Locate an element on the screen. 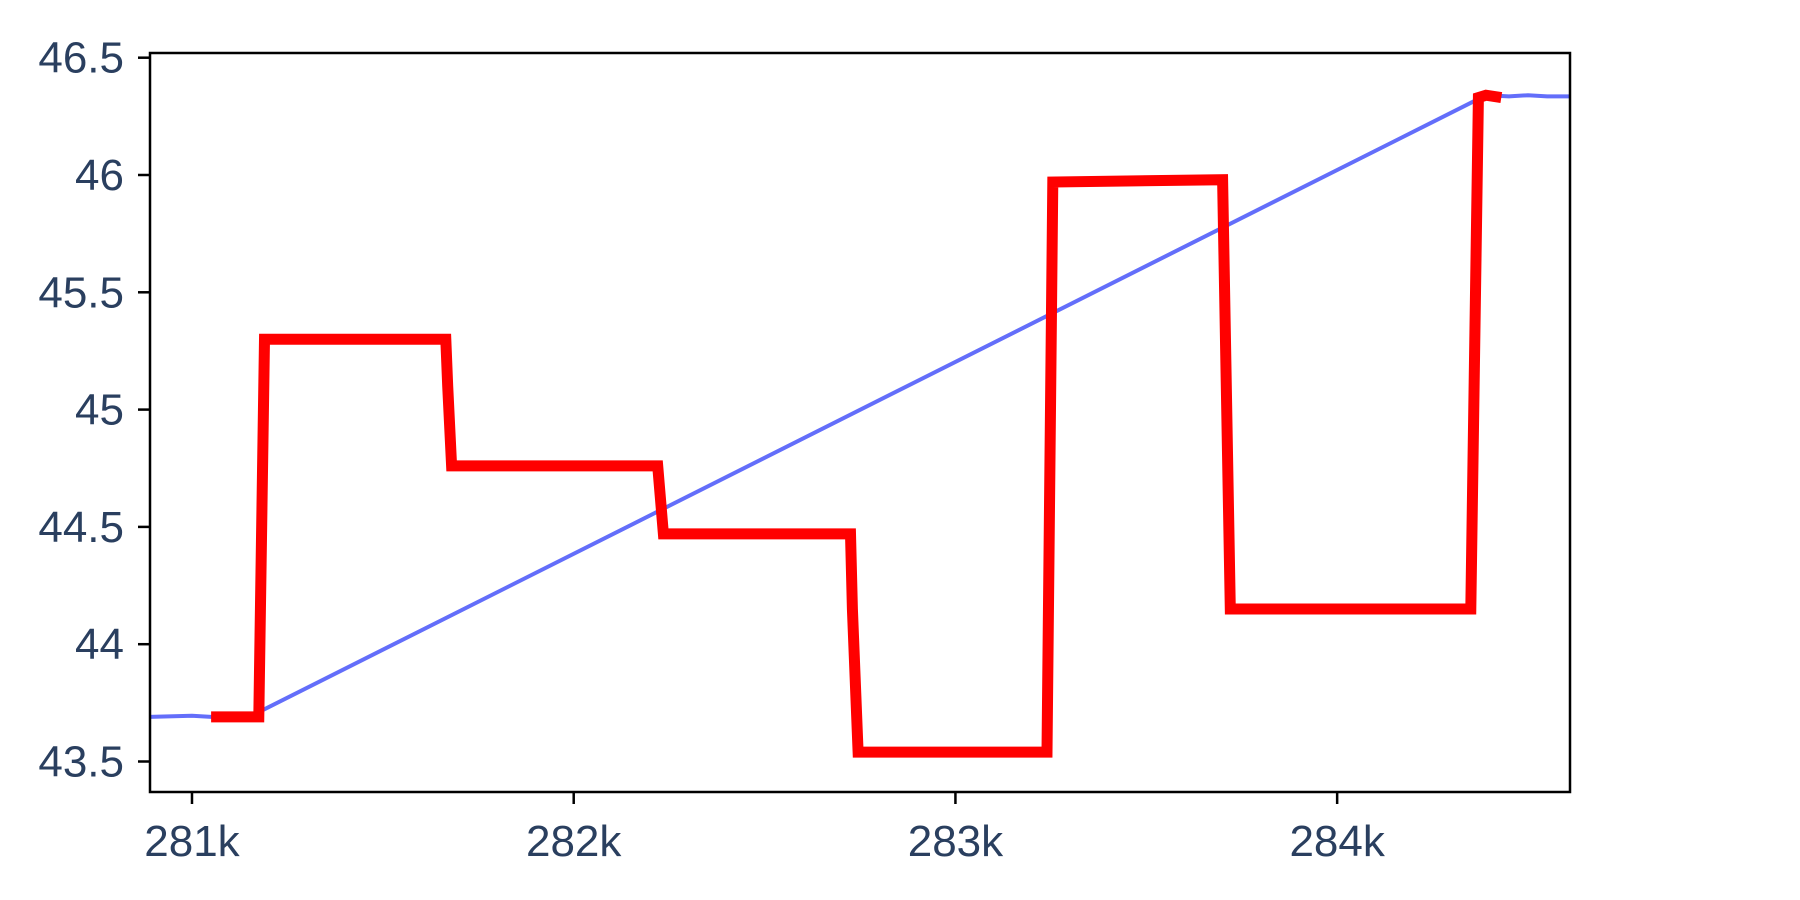 The width and height of the screenshot is (1800, 900). x-axis: 281k 282k 283k 284k is located at coordinates (765, 829).